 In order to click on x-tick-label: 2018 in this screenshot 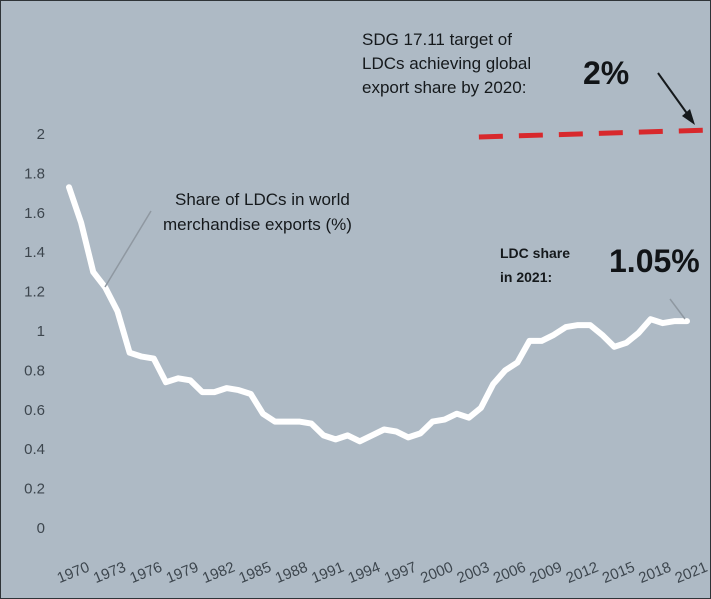, I will do `click(654, 573)`.